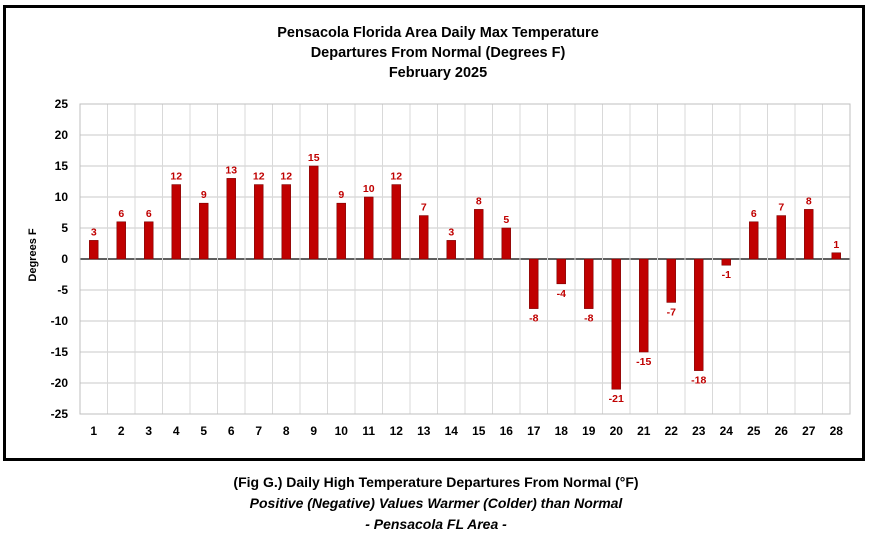 The height and width of the screenshot is (539, 872). I want to click on data-label: -18, so click(698, 381).